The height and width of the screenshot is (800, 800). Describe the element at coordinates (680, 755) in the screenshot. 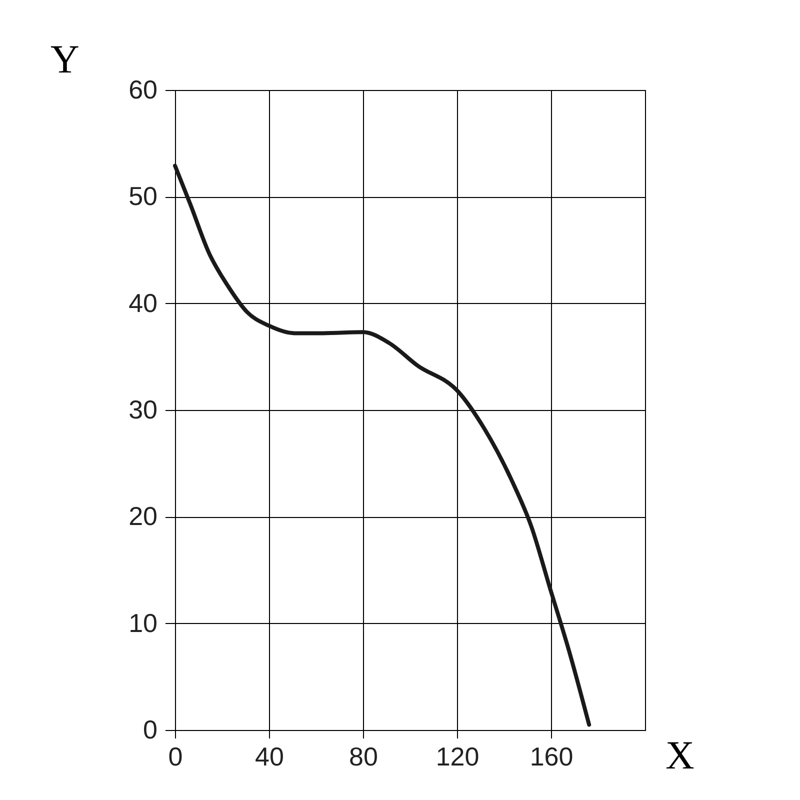

I see `x-axis-title: X` at that location.